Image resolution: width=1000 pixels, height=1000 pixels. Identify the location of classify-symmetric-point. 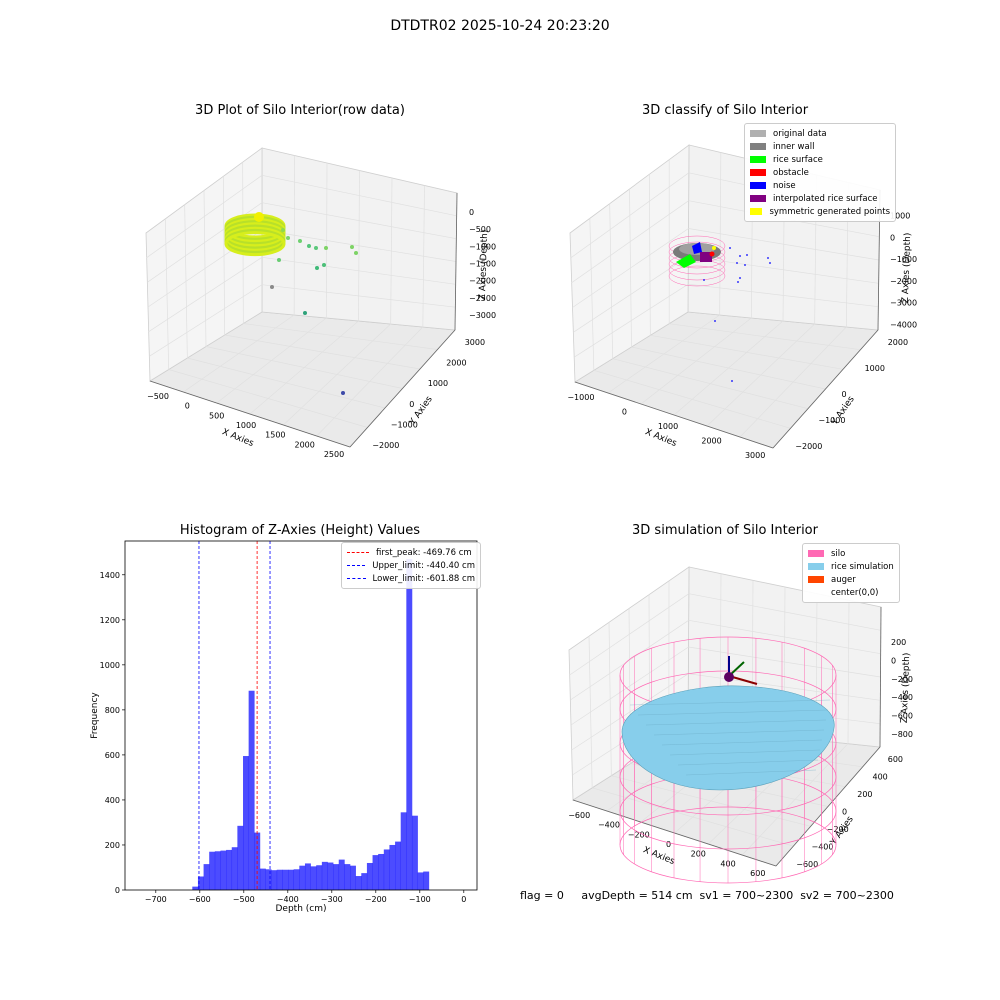
(714, 248).